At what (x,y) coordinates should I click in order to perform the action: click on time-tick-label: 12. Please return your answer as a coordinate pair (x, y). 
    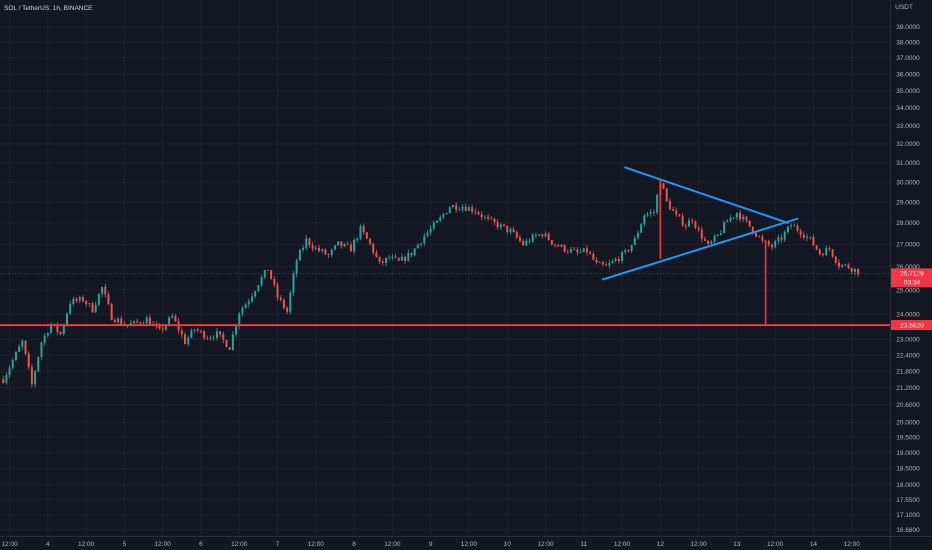
    Looking at the image, I should click on (661, 544).